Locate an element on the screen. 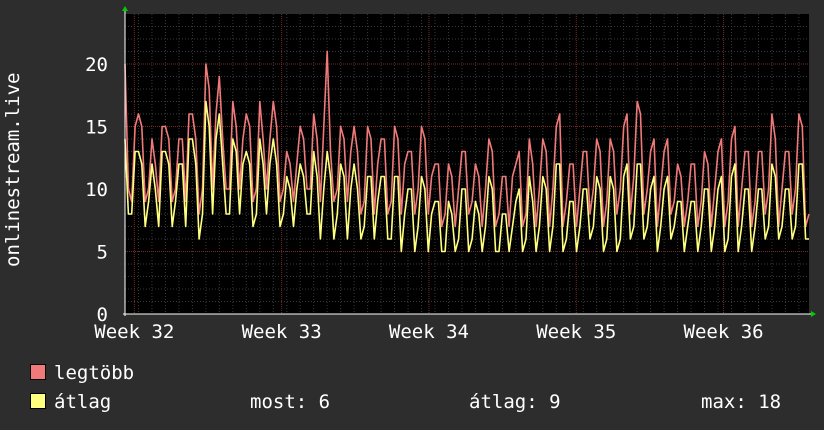 The height and width of the screenshot is (430, 824). legend-swatch-avg is located at coordinates (38, 401).